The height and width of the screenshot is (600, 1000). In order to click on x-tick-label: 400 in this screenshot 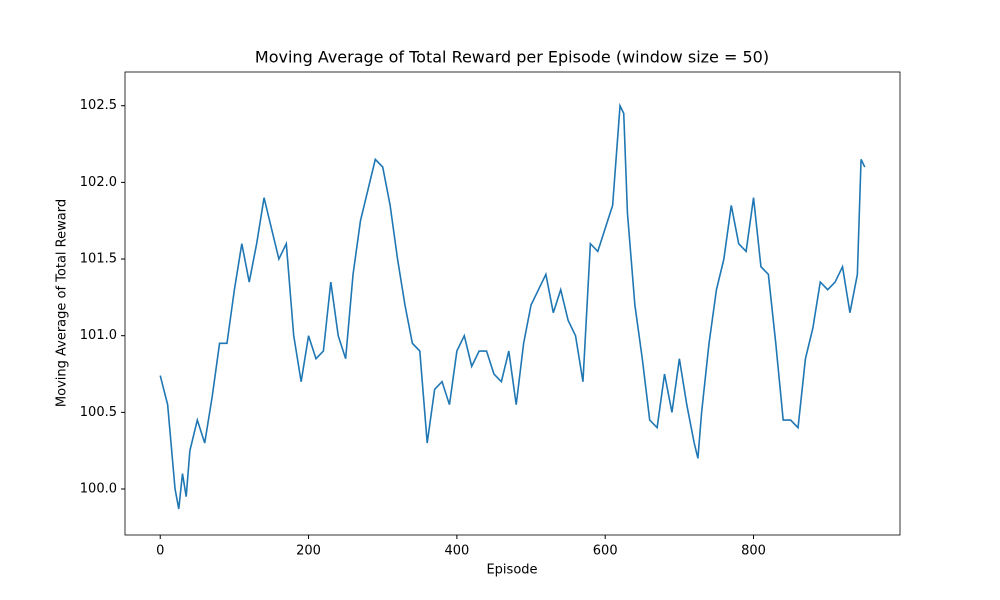, I will do `click(456, 551)`.